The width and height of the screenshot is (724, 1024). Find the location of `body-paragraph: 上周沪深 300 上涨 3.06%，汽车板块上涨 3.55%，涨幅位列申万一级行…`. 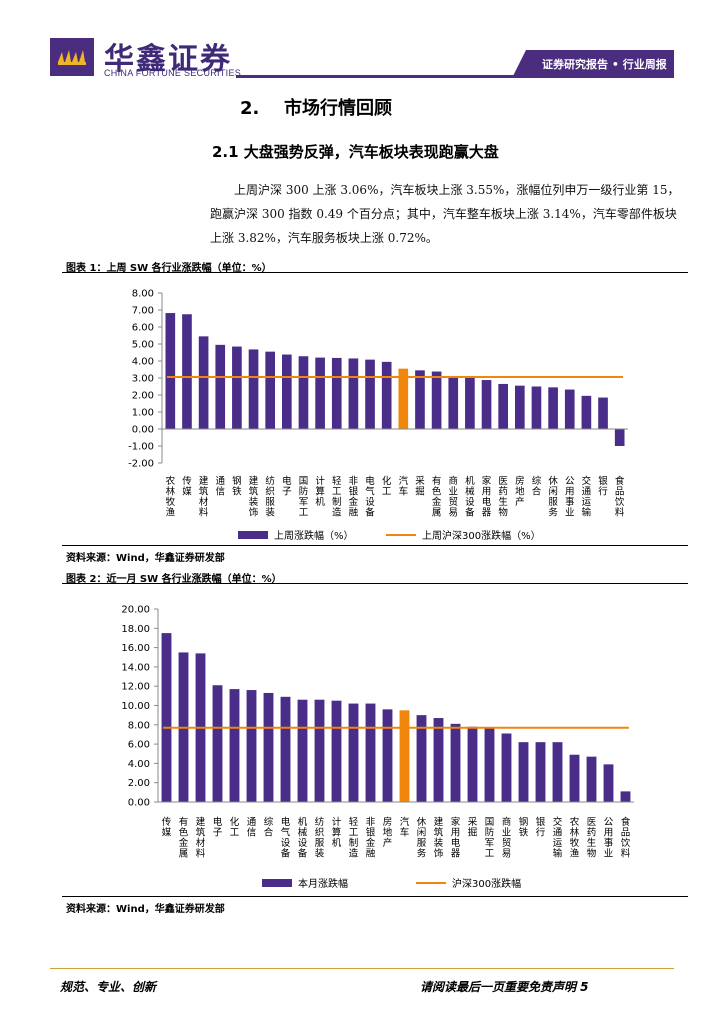

body-paragraph: 上周沪深 300 上涨 3.06%，汽车板块上涨 3.55%，涨幅位列申万一级行… is located at coordinates (445, 214).